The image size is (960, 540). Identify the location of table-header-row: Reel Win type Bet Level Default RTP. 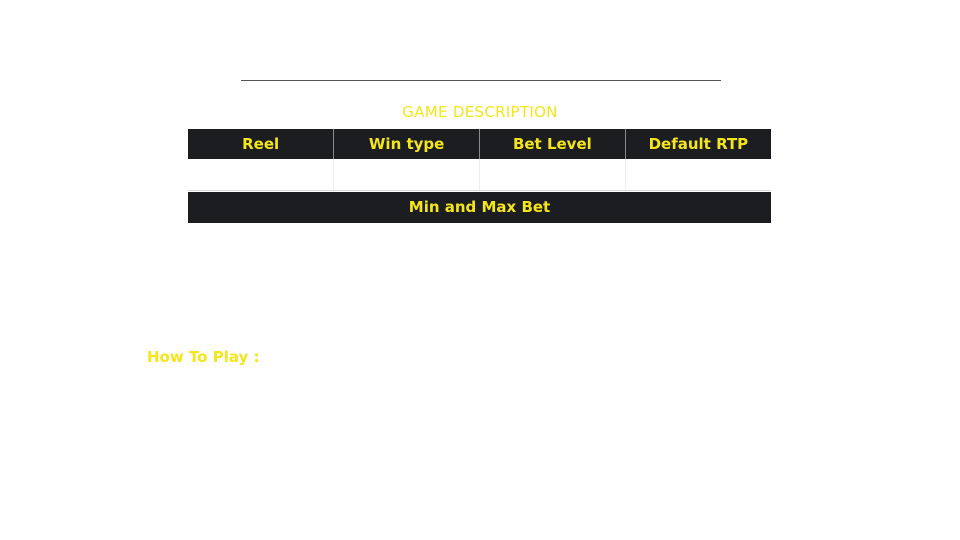
(479, 144).